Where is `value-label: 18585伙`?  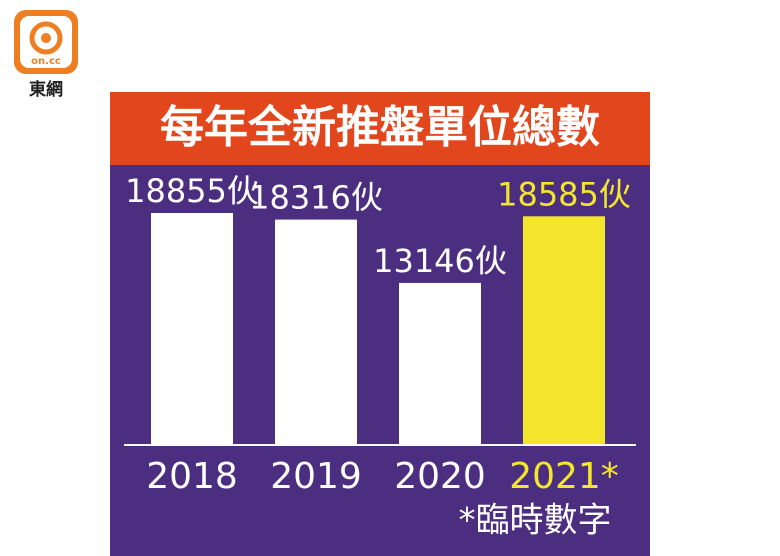 value-label: 18585伙 is located at coordinates (564, 194).